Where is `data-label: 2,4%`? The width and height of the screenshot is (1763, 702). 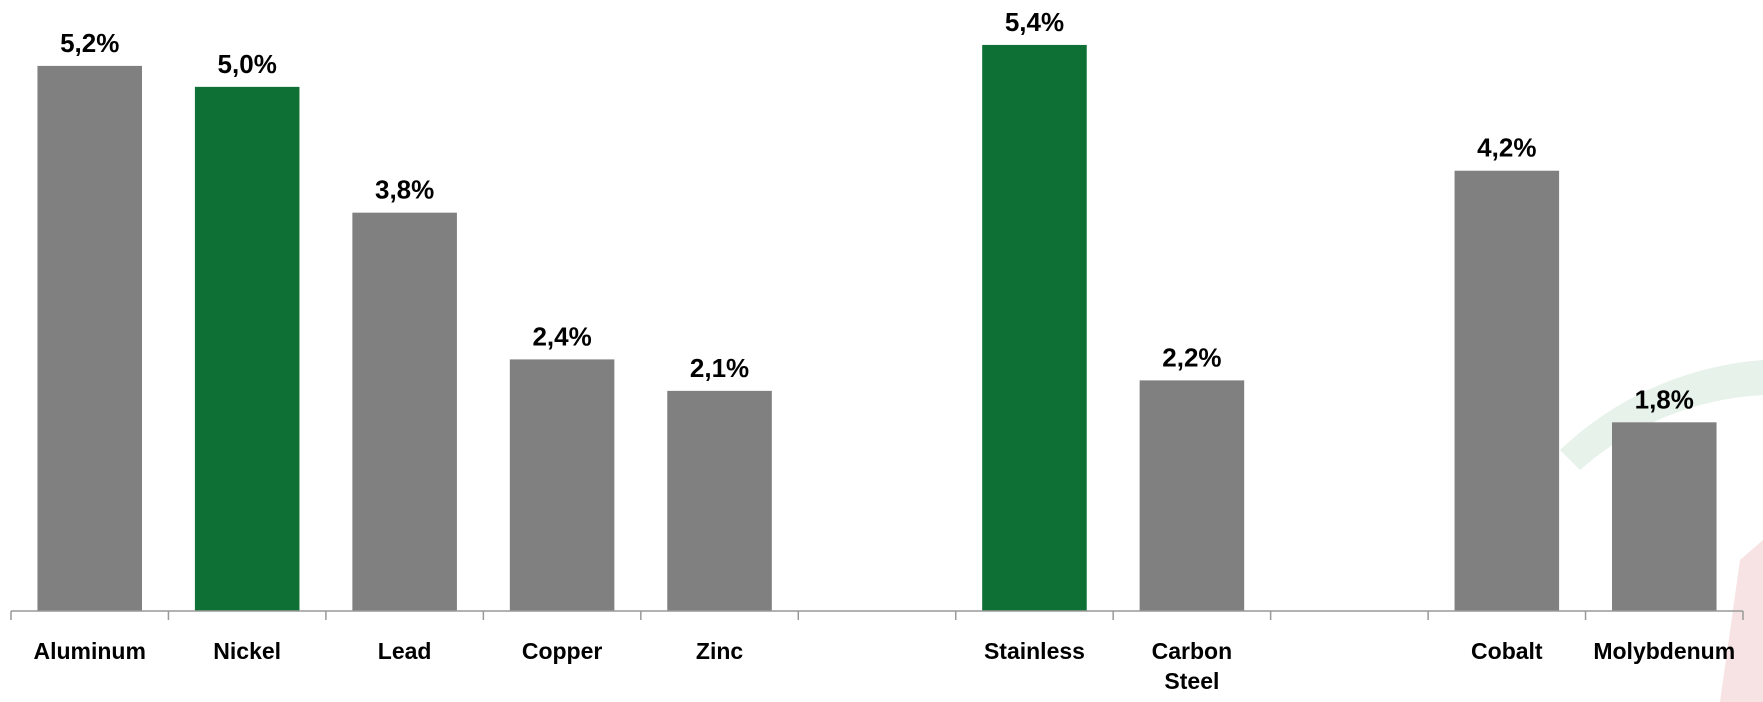 data-label: 2,4% is located at coordinates (561, 336).